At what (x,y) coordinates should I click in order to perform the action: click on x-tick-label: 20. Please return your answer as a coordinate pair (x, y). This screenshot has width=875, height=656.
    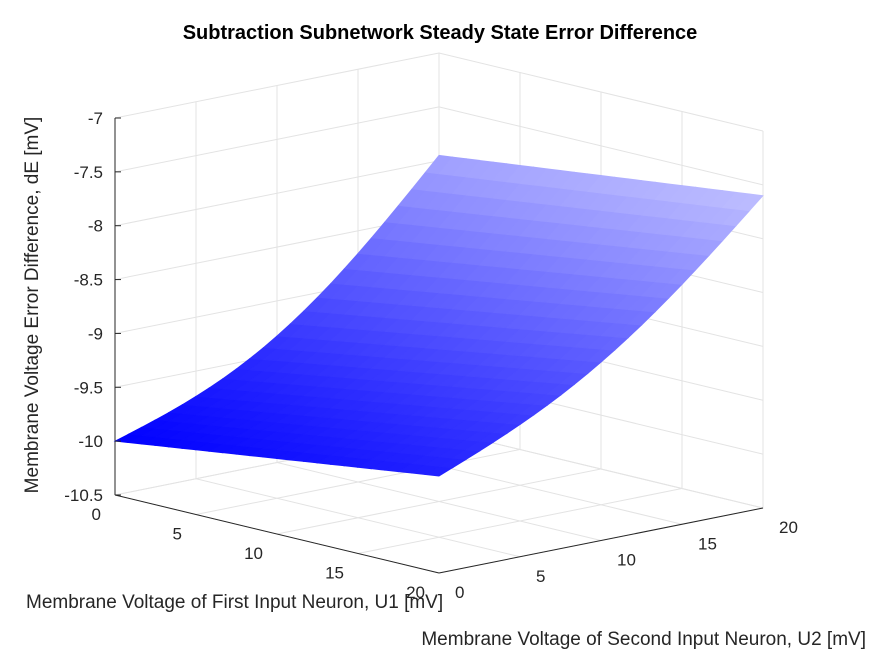
    Looking at the image, I should click on (415, 592).